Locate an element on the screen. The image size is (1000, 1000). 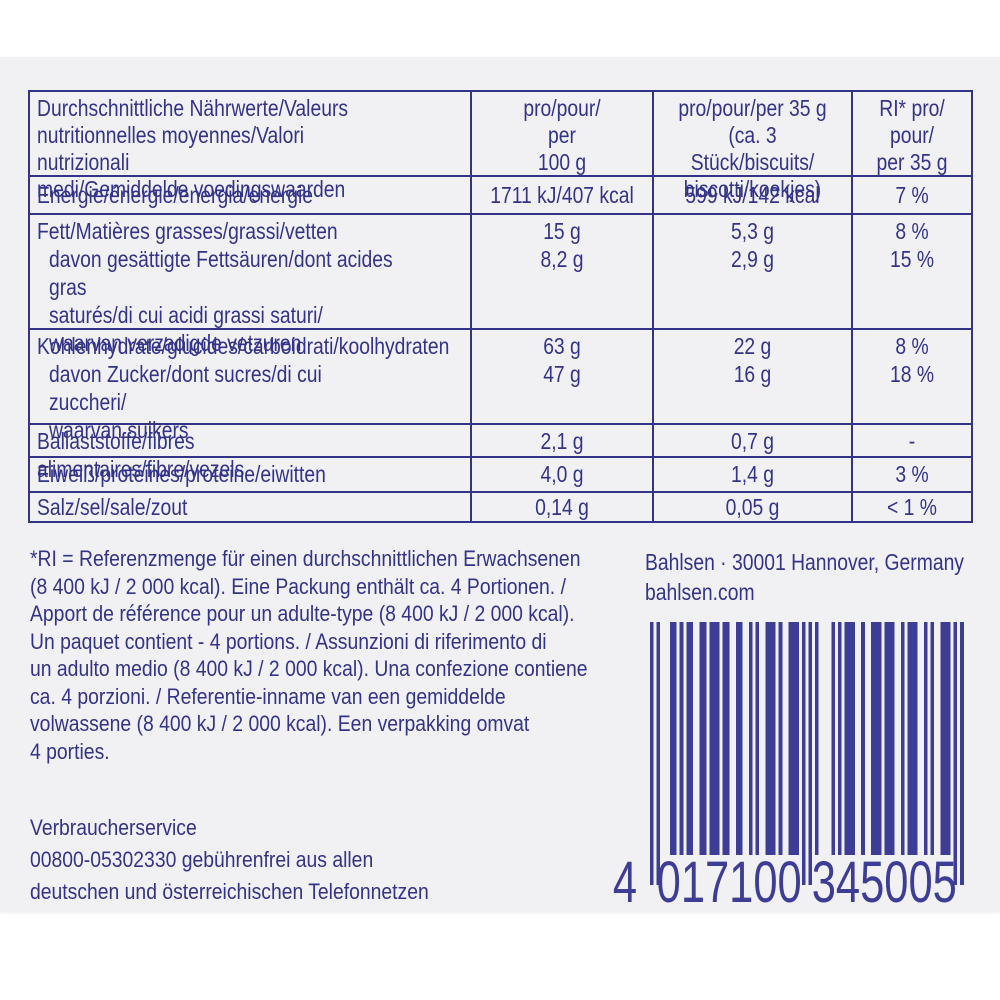
value-ri: - is located at coordinates (912, 441).